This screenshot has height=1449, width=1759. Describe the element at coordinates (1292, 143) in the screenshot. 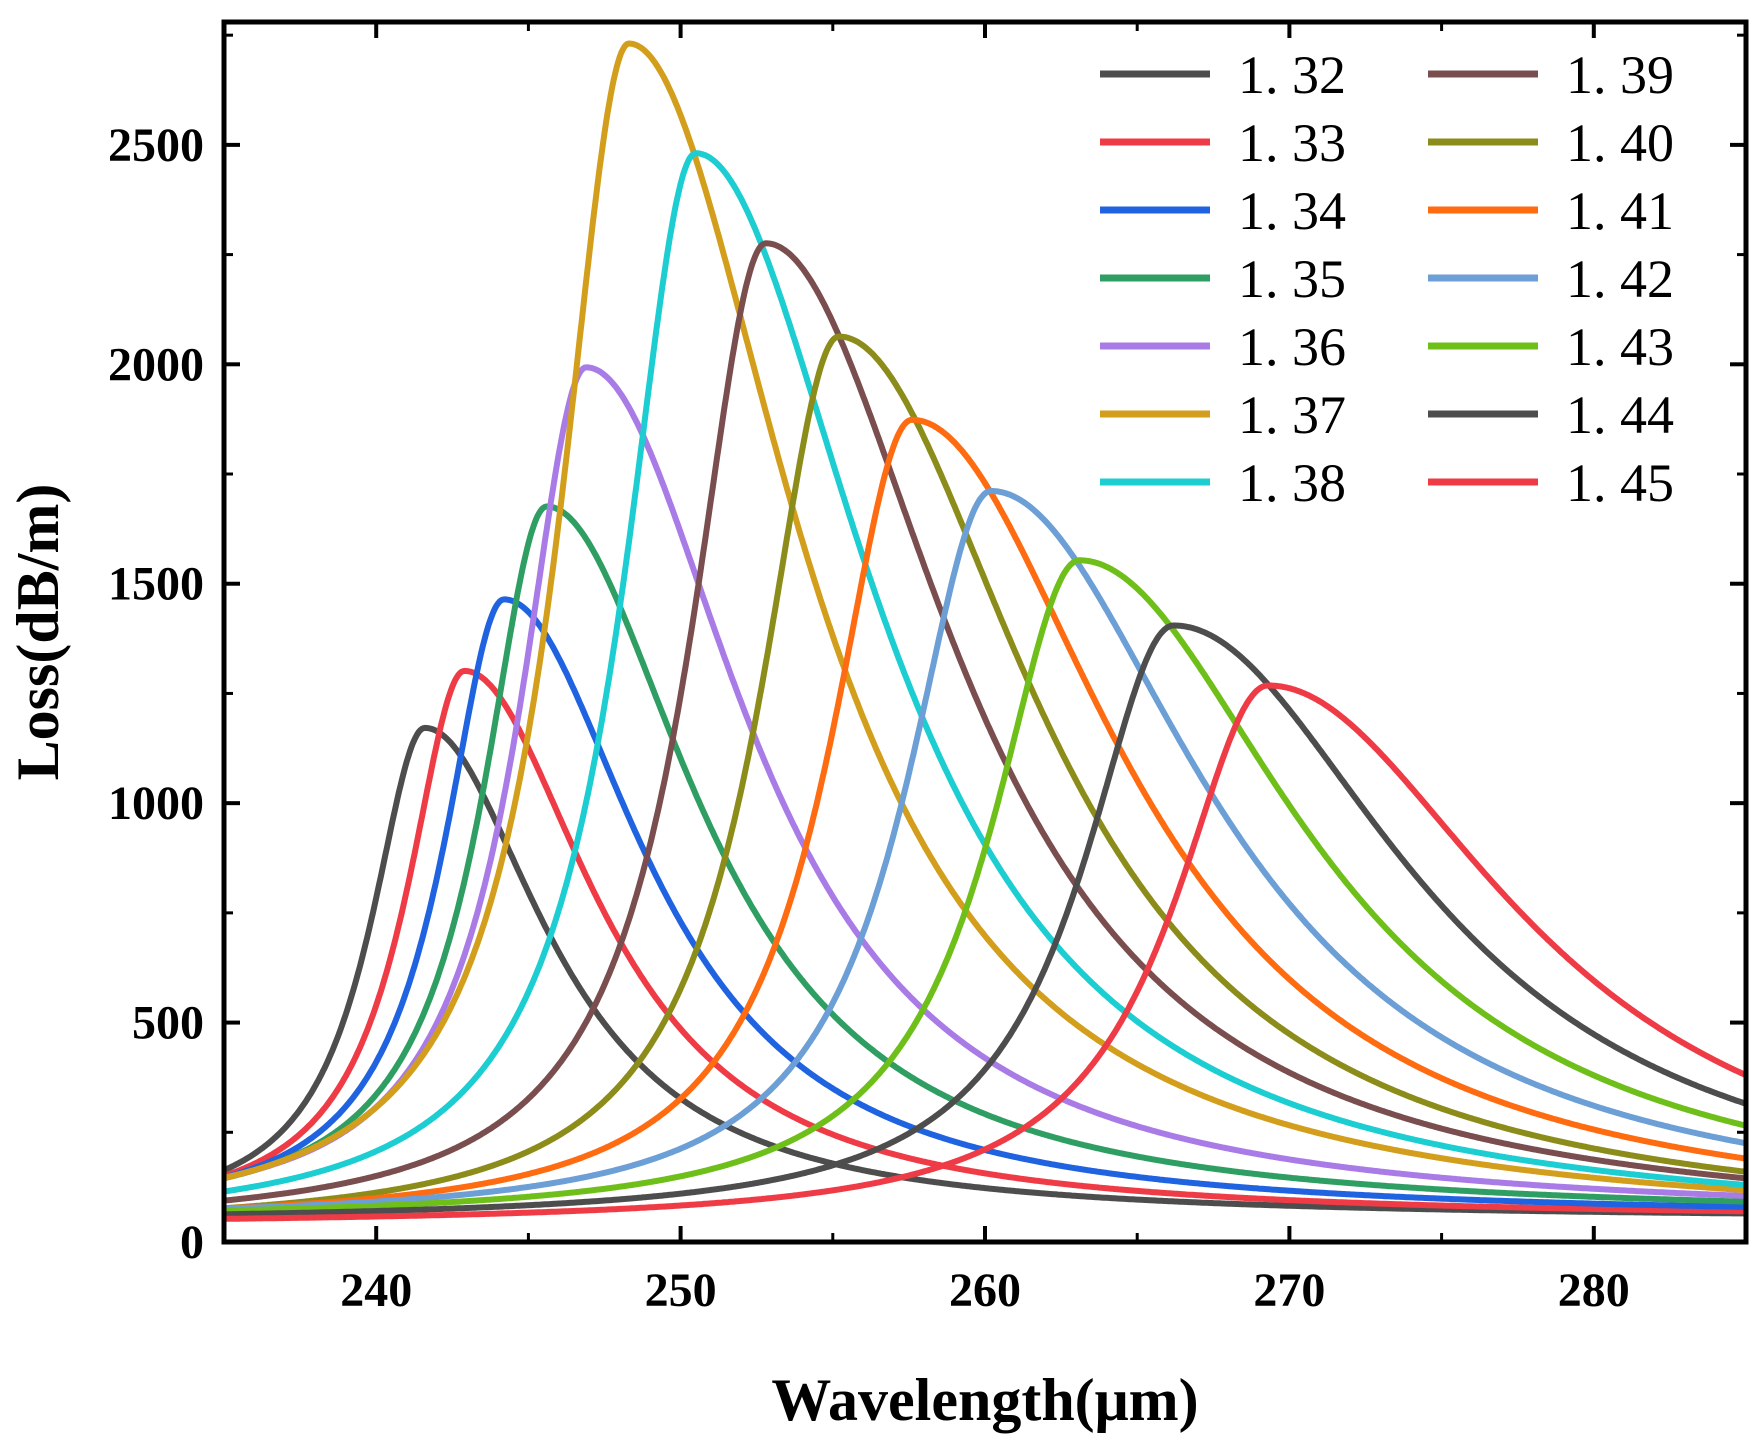

I see `legend-label: 1. 33` at that location.